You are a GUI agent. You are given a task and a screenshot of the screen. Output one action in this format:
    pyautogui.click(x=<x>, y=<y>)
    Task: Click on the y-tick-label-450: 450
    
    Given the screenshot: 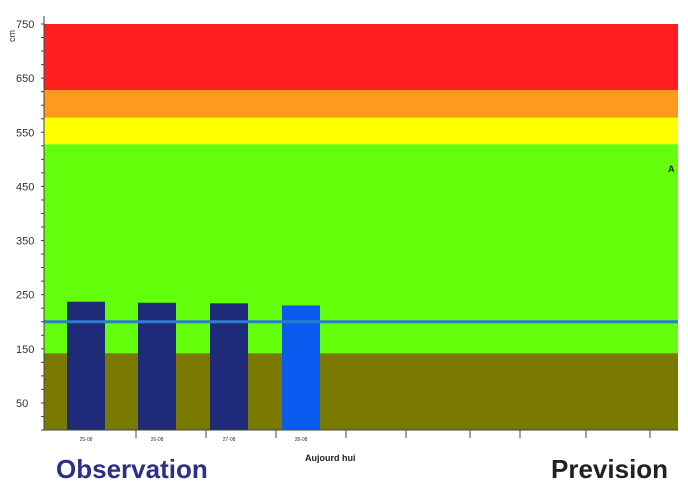 What is the action you would take?
    pyautogui.click(x=25, y=187)
    